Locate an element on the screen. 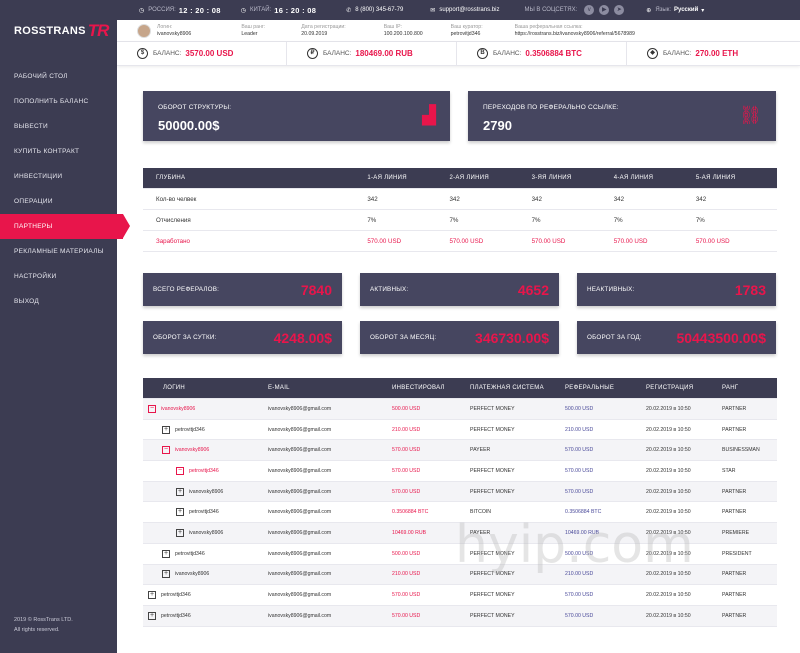 This screenshot has height=653, width=800. sidebar-item-operations: ОПЕРАЦИИ is located at coordinates (33, 201).